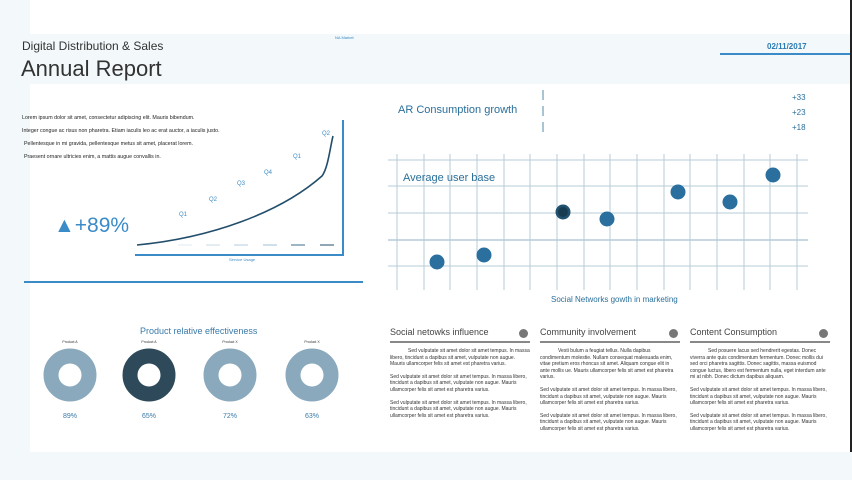 The width and height of the screenshot is (852, 480). I want to click on donut-product-2: Product A 65%, so click(149, 380).